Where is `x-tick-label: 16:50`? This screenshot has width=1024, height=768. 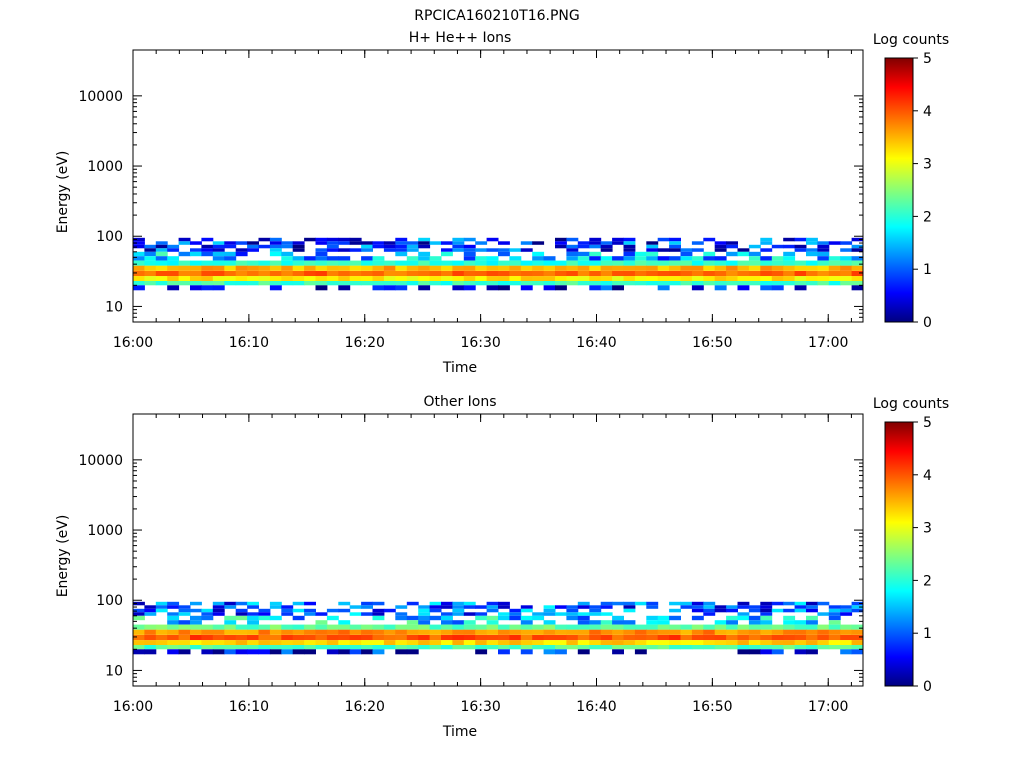
x-tick-label: 16:50 is located at coordinates (712, 343).